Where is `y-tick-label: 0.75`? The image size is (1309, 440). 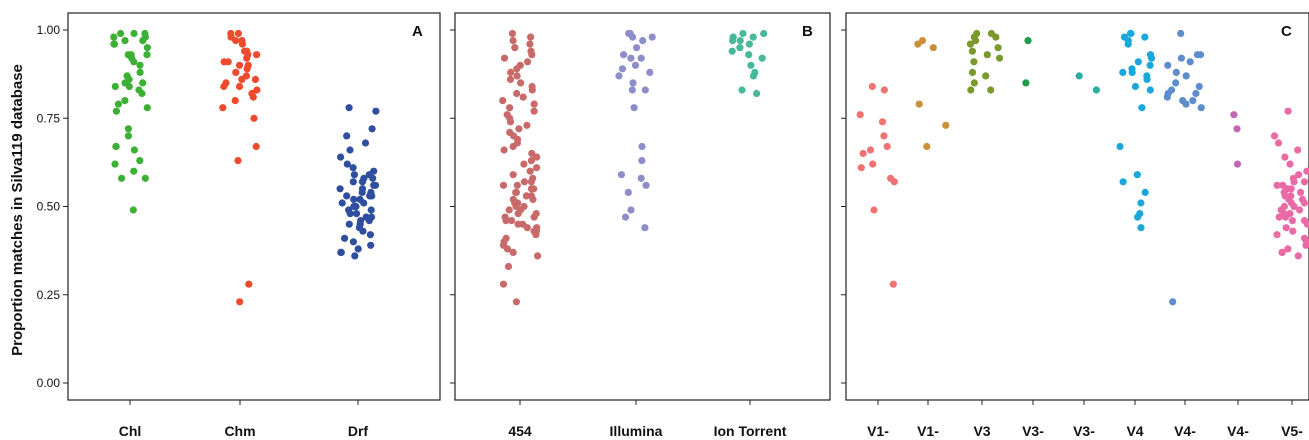
y-tick-label: 0.75 is located at coordinates (49, 118).